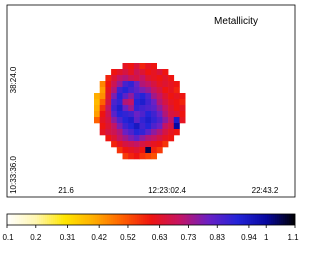  I want to click on colorbar-tick-label: 0.52, so click(128, 237).